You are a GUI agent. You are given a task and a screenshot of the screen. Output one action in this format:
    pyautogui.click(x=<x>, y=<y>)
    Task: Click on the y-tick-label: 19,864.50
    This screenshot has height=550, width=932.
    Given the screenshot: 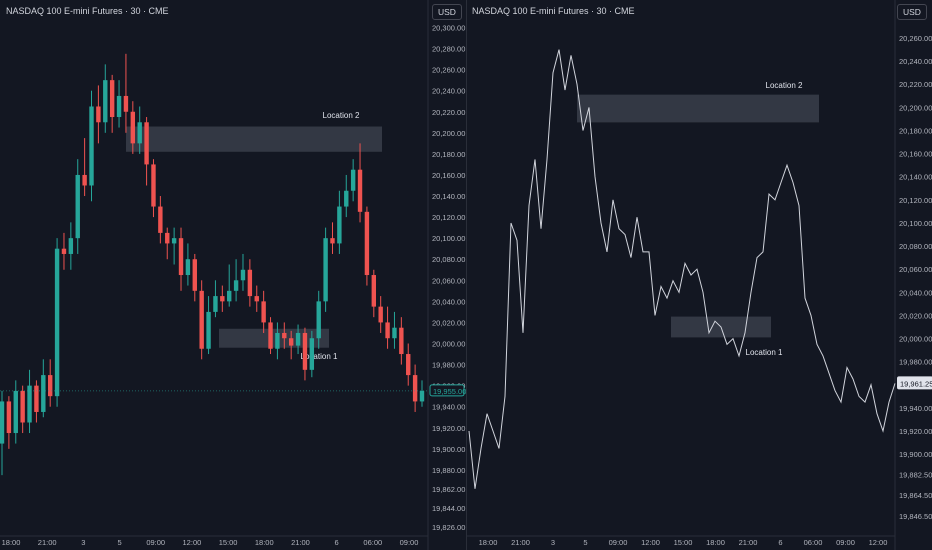 What is the action you would take?
    pyautogui.click(x=915, y=495)
    